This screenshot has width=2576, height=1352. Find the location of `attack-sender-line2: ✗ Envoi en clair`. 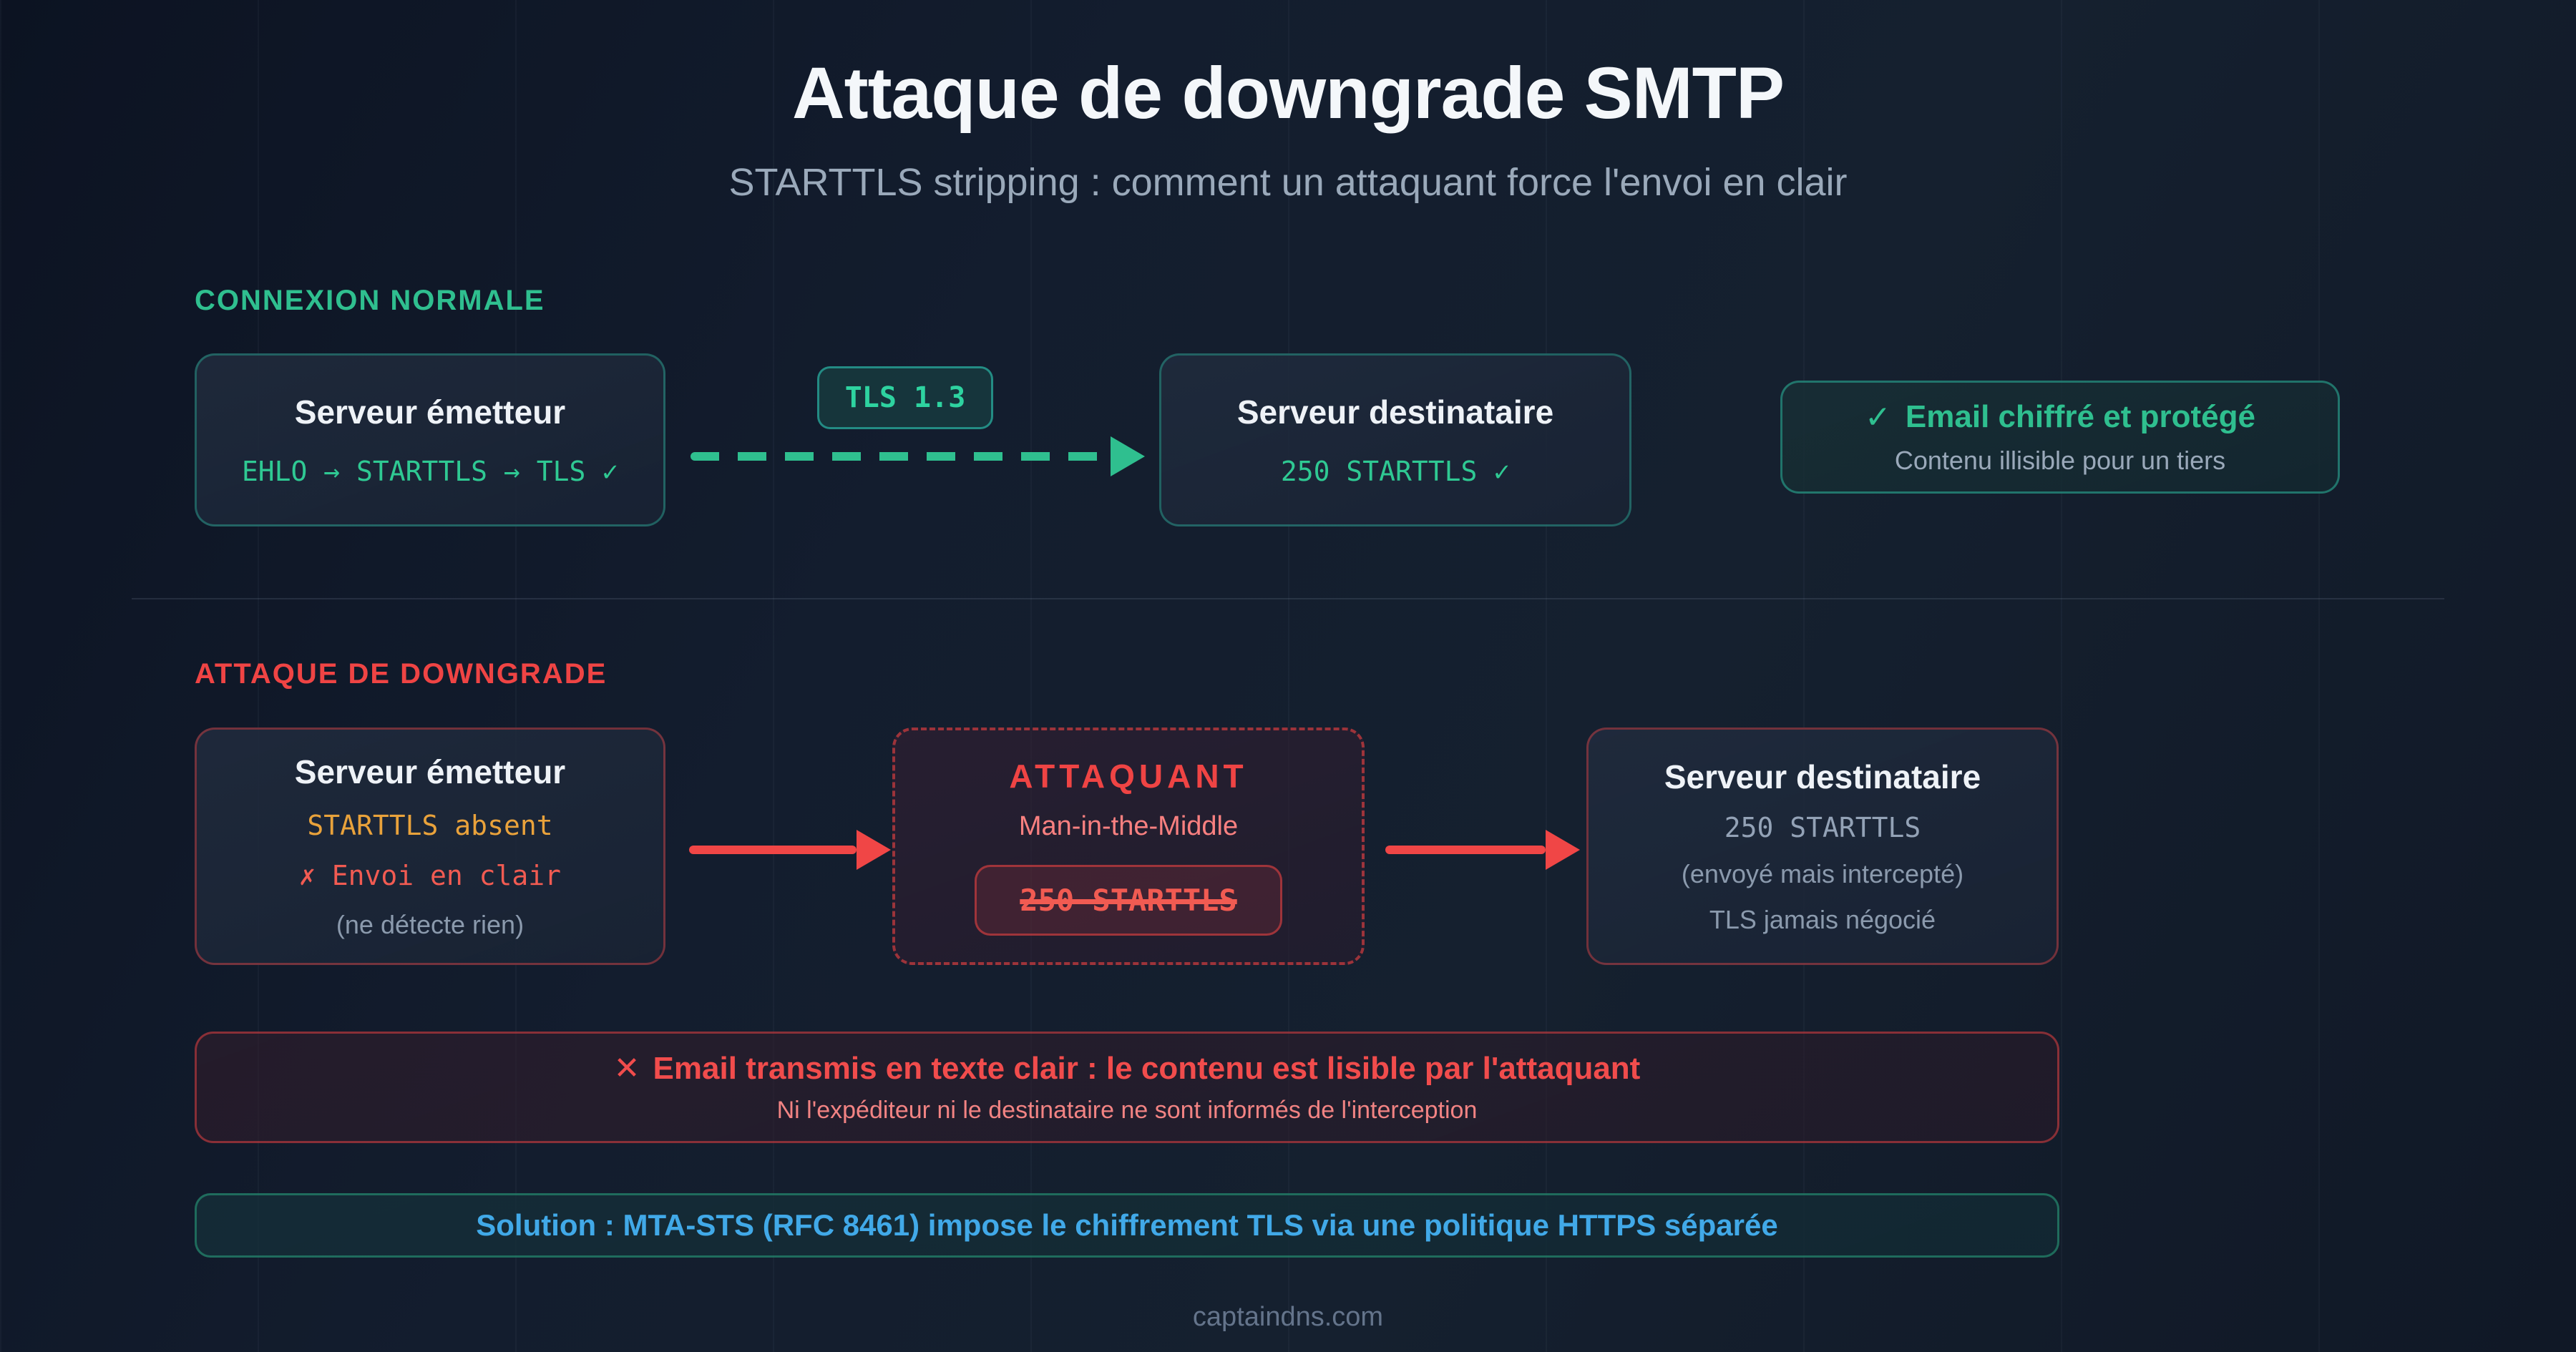

attack-sender-line2: ✗ Envoi en clair is located at coordinates (430, 876).